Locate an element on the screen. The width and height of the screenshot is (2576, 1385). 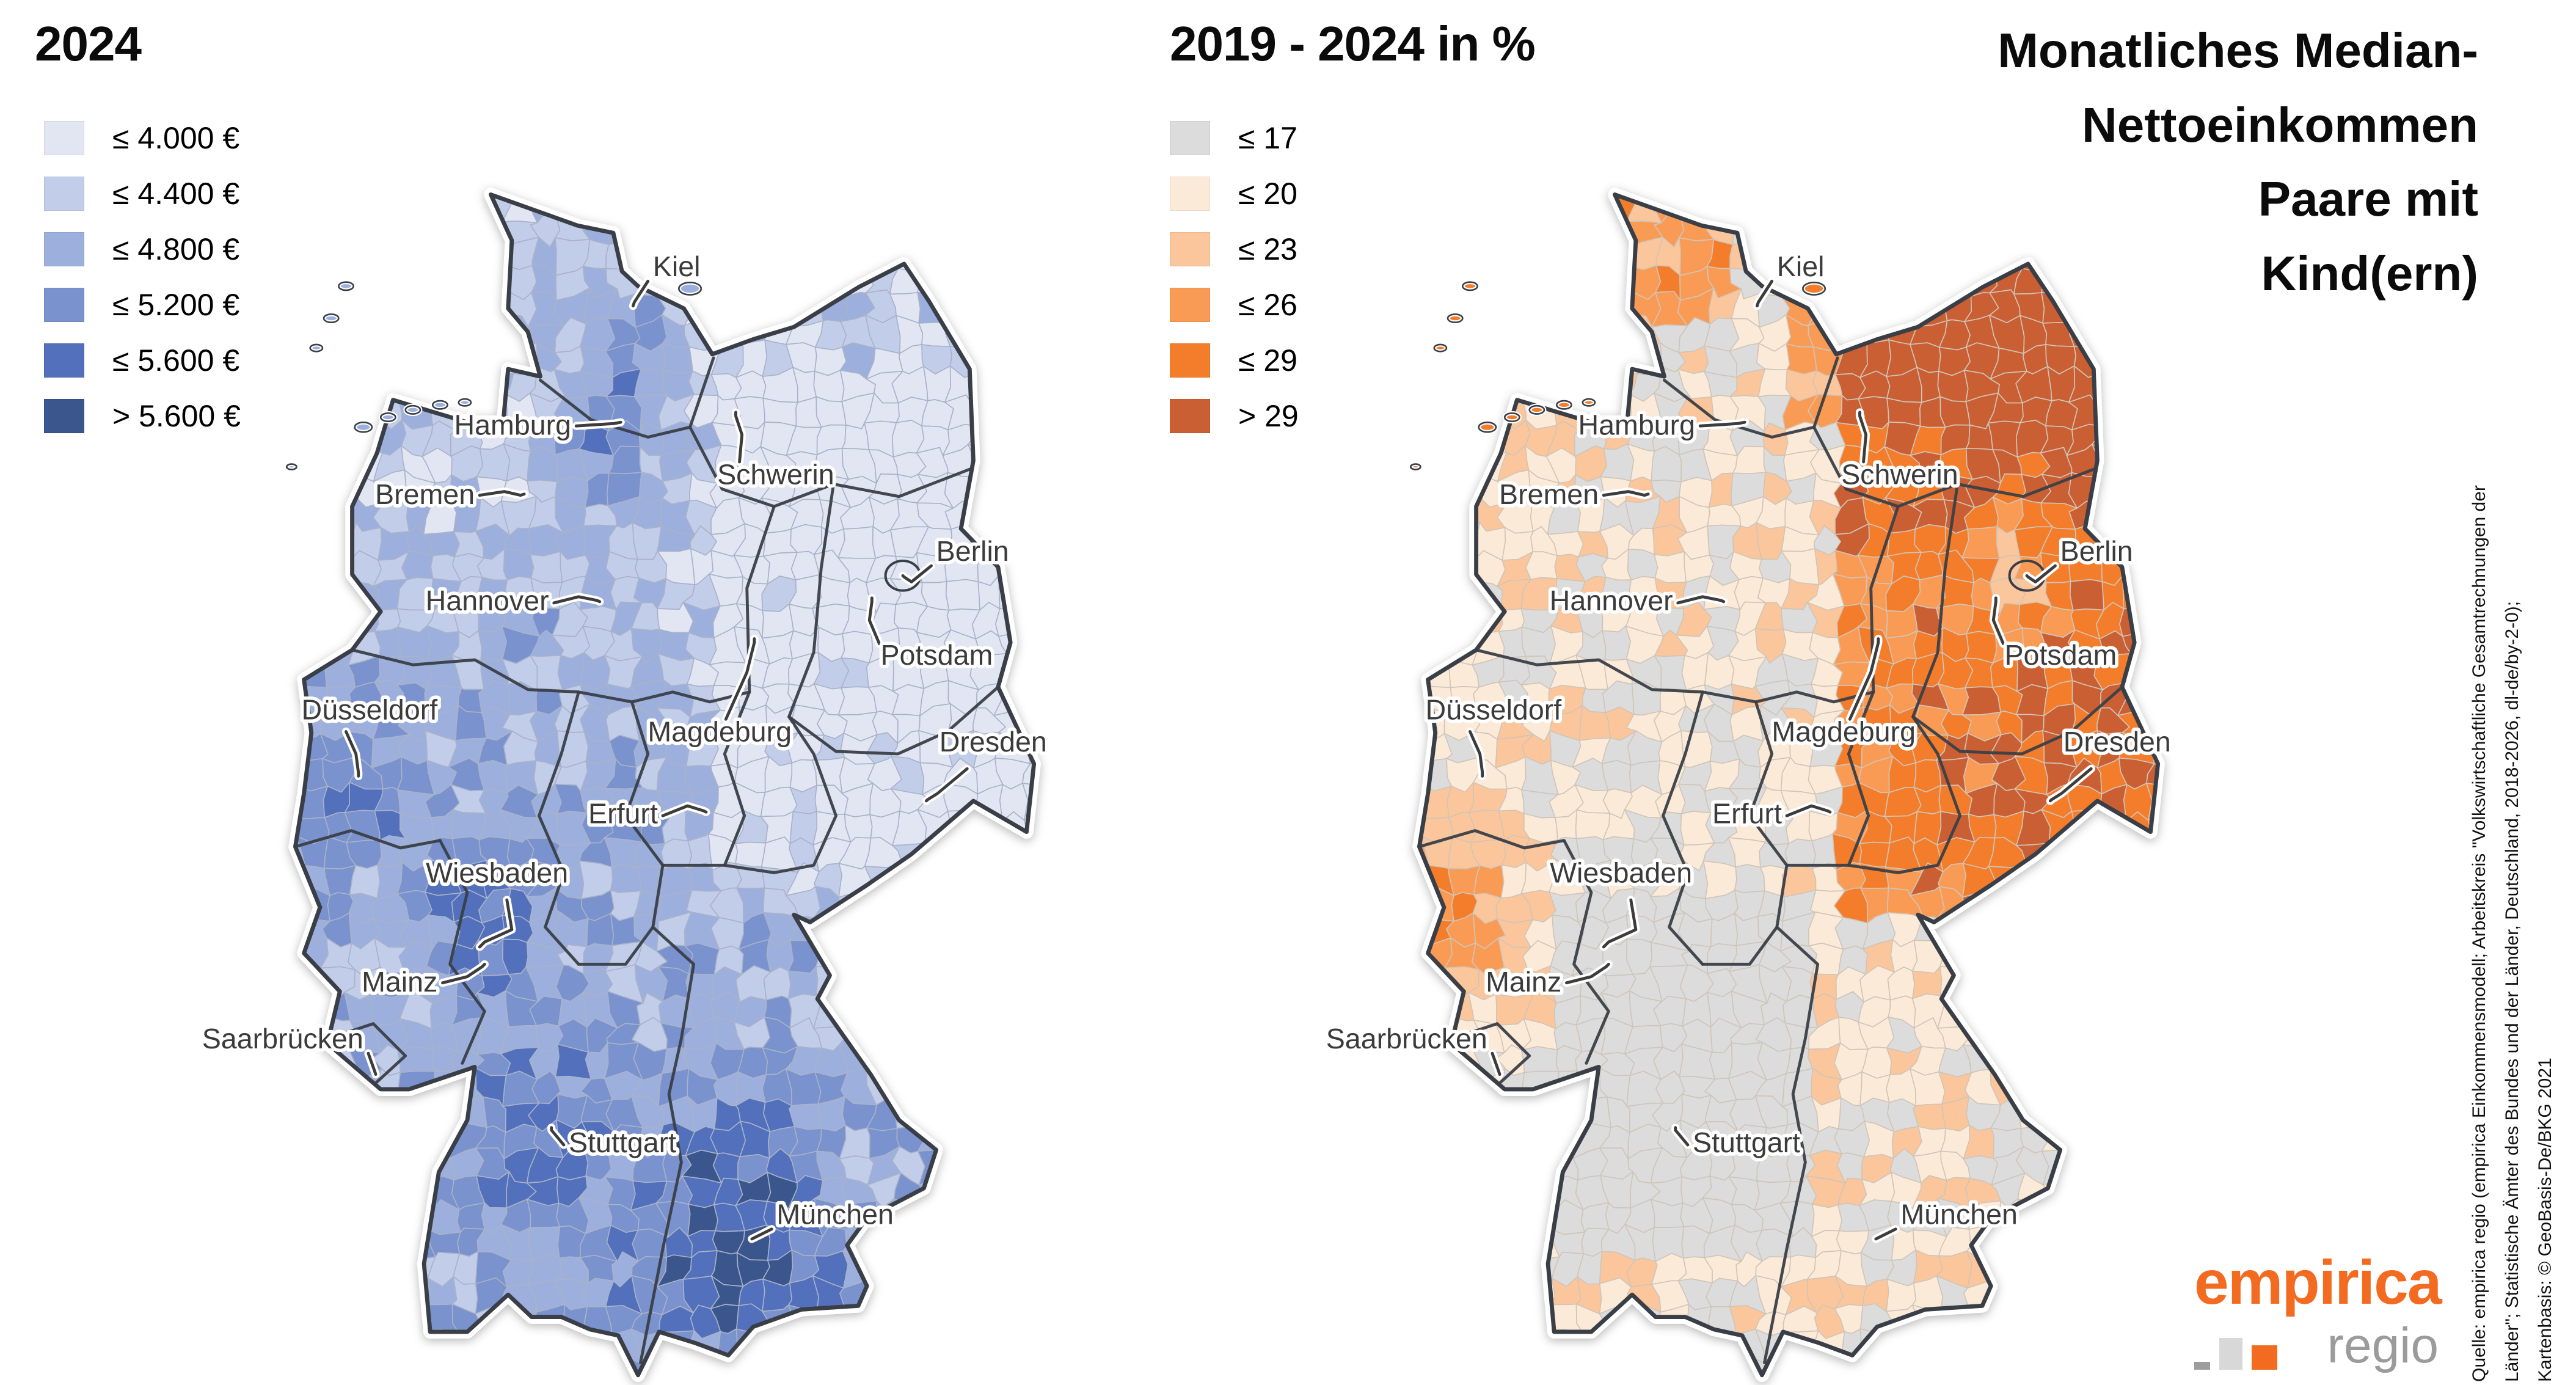
city-annotation: Dresden is located at coordinates (2110, 763).